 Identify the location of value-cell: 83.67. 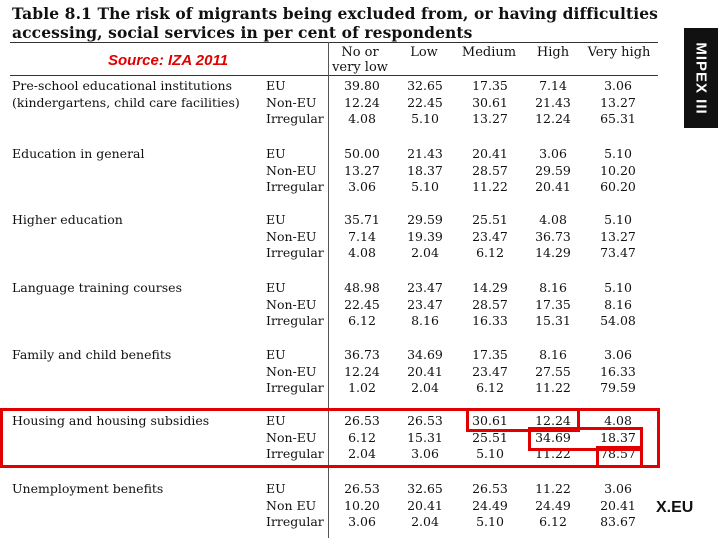
(618, 521).